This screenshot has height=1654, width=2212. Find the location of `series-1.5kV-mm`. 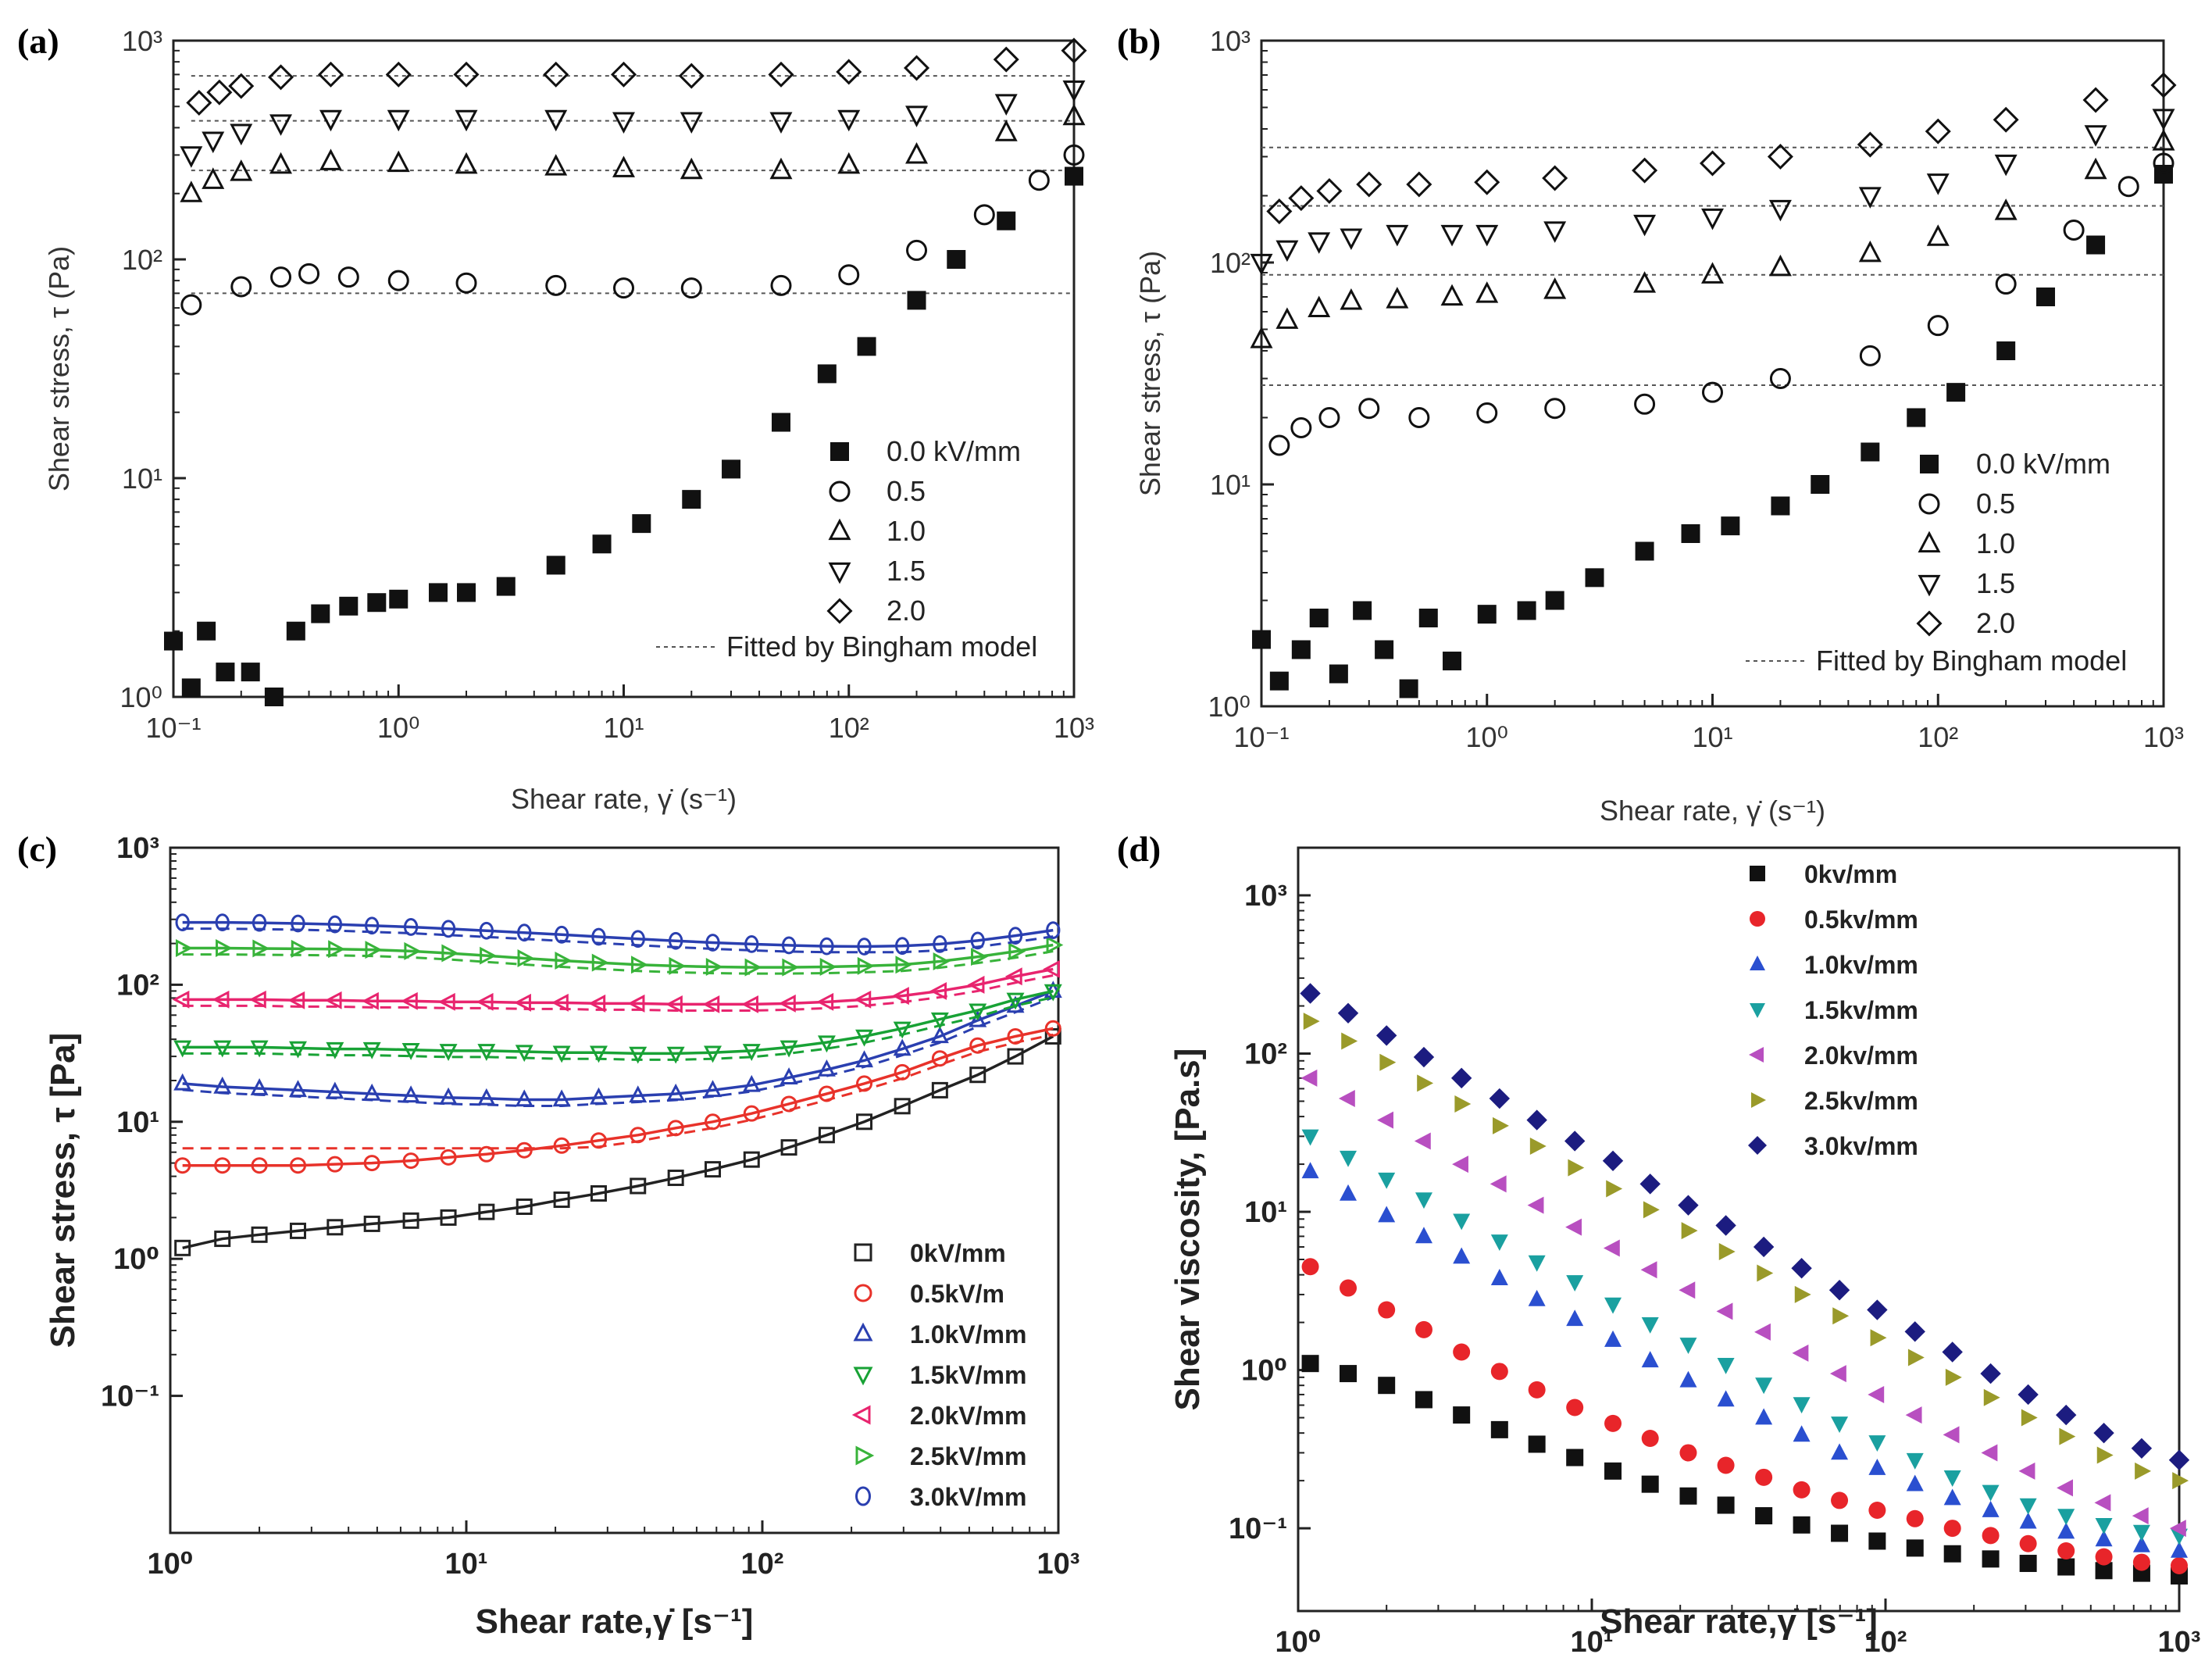

series-1.5kV-mm is located at coordinates (617, 1024).